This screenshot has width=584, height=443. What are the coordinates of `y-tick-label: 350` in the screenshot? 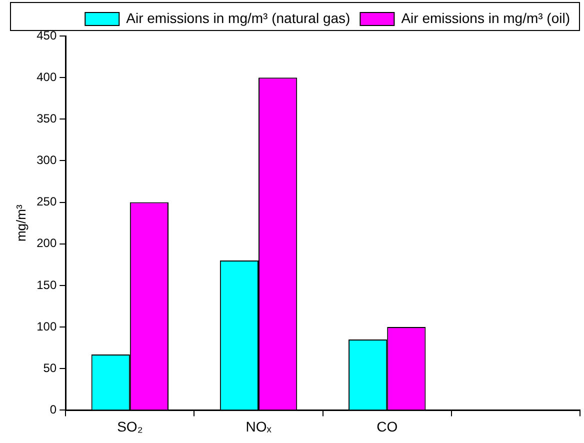 It's located at (46, 118).